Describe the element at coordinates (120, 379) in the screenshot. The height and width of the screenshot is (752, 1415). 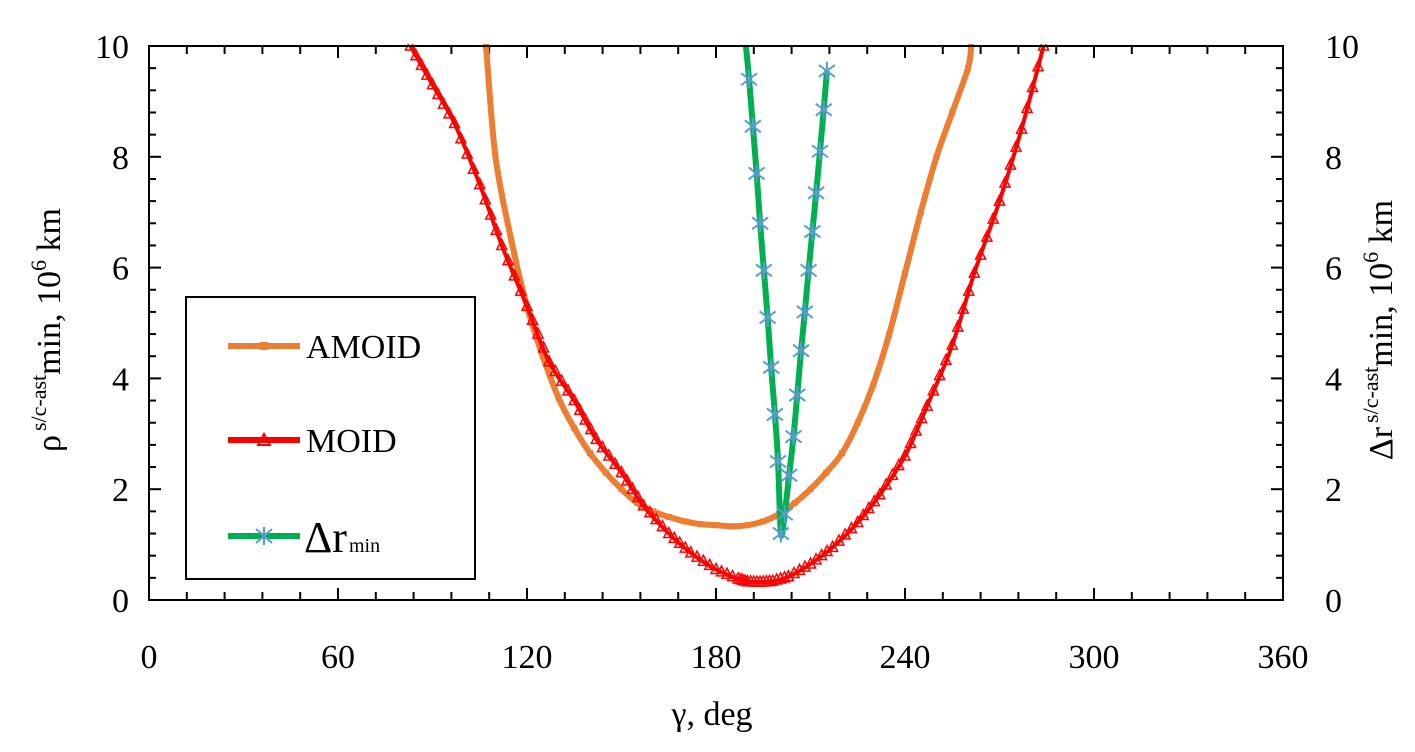
I see `y-tick-label-left: 4` at that location.